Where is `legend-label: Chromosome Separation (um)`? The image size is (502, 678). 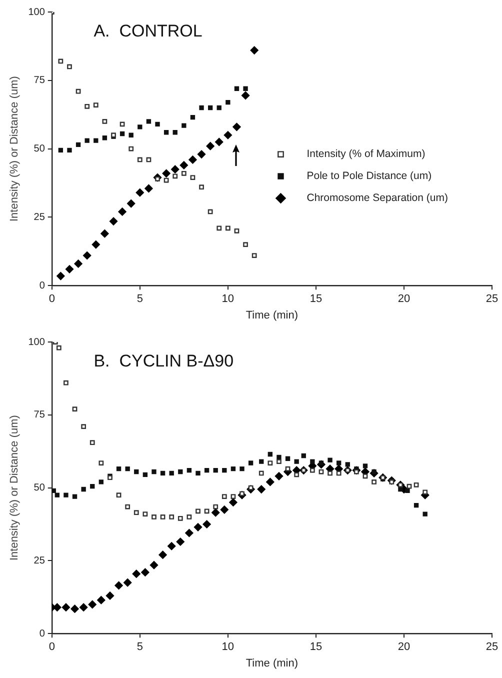
legend-label: Chromosome Separation (um) is located at coordinates (377, 198).